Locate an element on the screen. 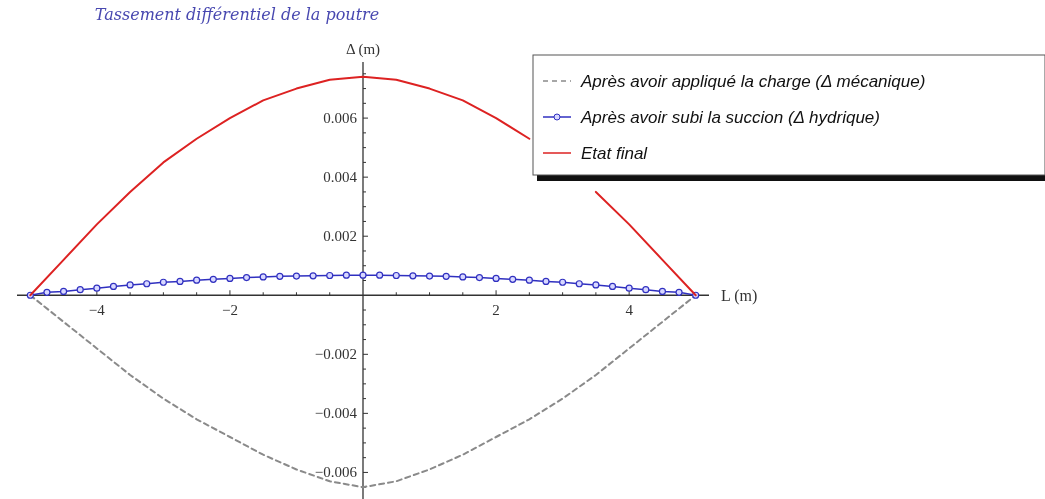  x-tick-label: 4 is located at coordinates (629, 310).